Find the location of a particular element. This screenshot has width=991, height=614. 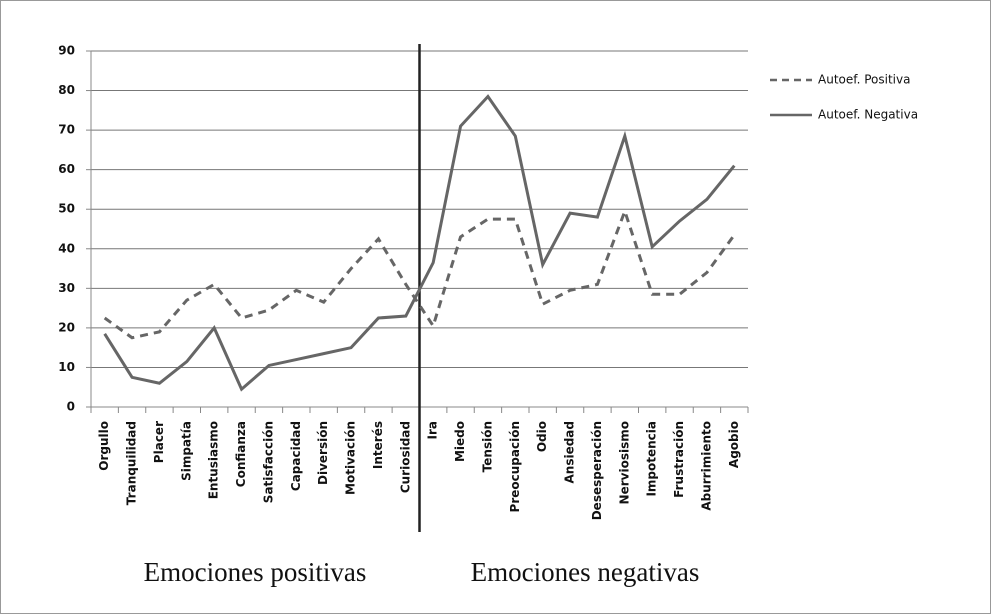

x-tick-label: Diversión is located at coordinates (323, 453).